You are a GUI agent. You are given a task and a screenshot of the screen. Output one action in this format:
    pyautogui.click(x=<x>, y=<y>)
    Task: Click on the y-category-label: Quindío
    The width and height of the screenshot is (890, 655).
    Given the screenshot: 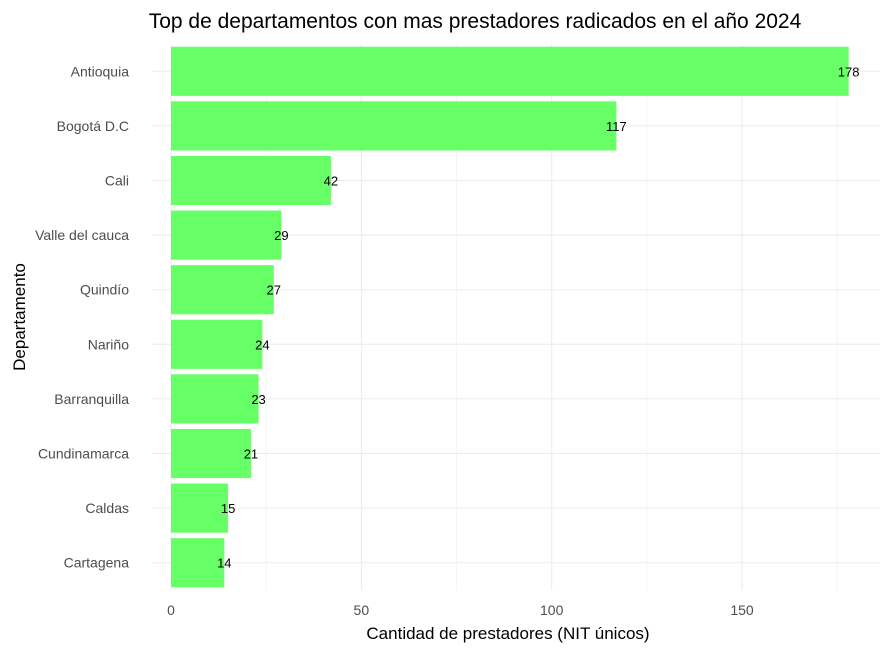 What is the action you would take?
    pyautogui.click(x=104, y=290)
    